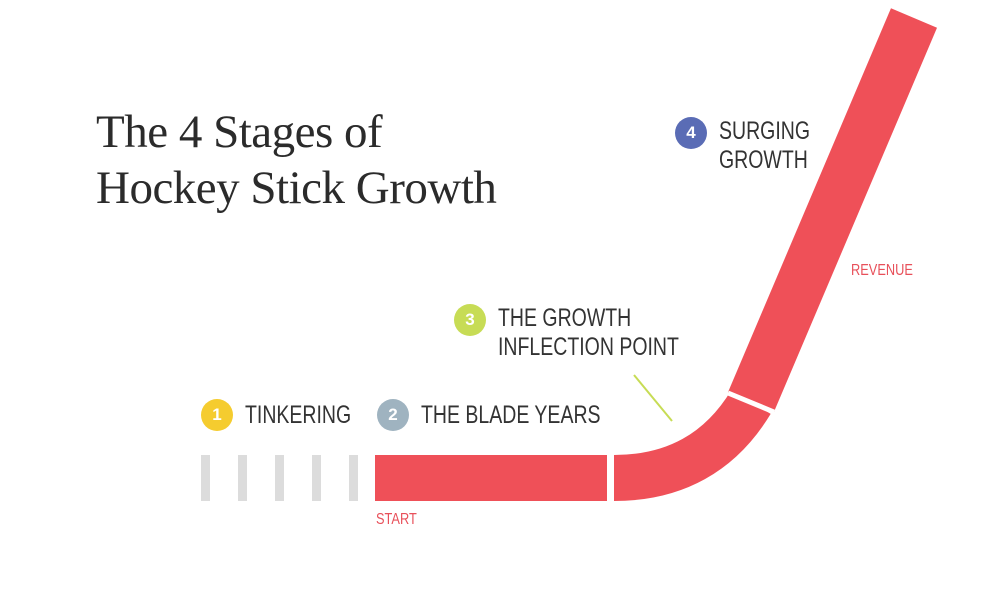  Describe the element at coordinates (491, 478) in the screenshot. I see `blade-segment` at that location.